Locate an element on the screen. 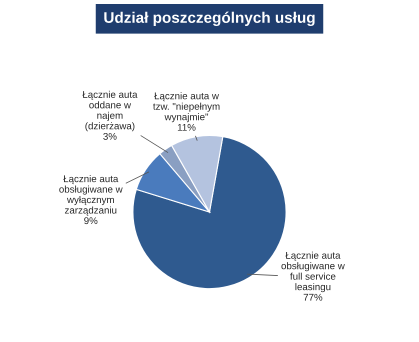 The width and height of the screenshot is (419, 342). slice-label: Łącznie auta oddane w najem (dzierżawa) is located at coordinates (110, 111).